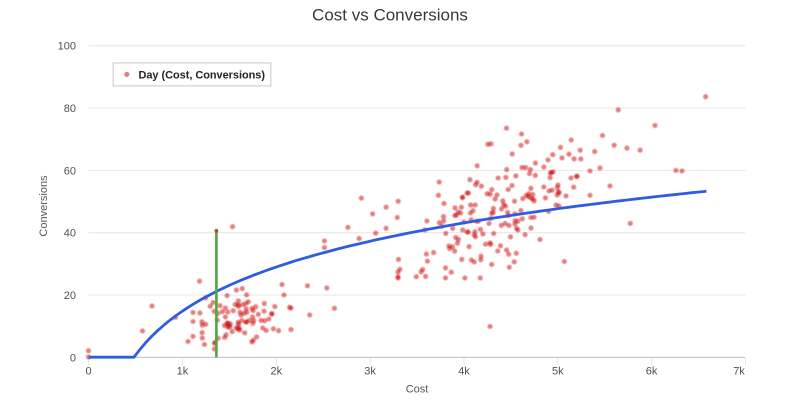 This screenshot has width=790, height=400. I want to click on svg-text: 20, so click(70, 296).